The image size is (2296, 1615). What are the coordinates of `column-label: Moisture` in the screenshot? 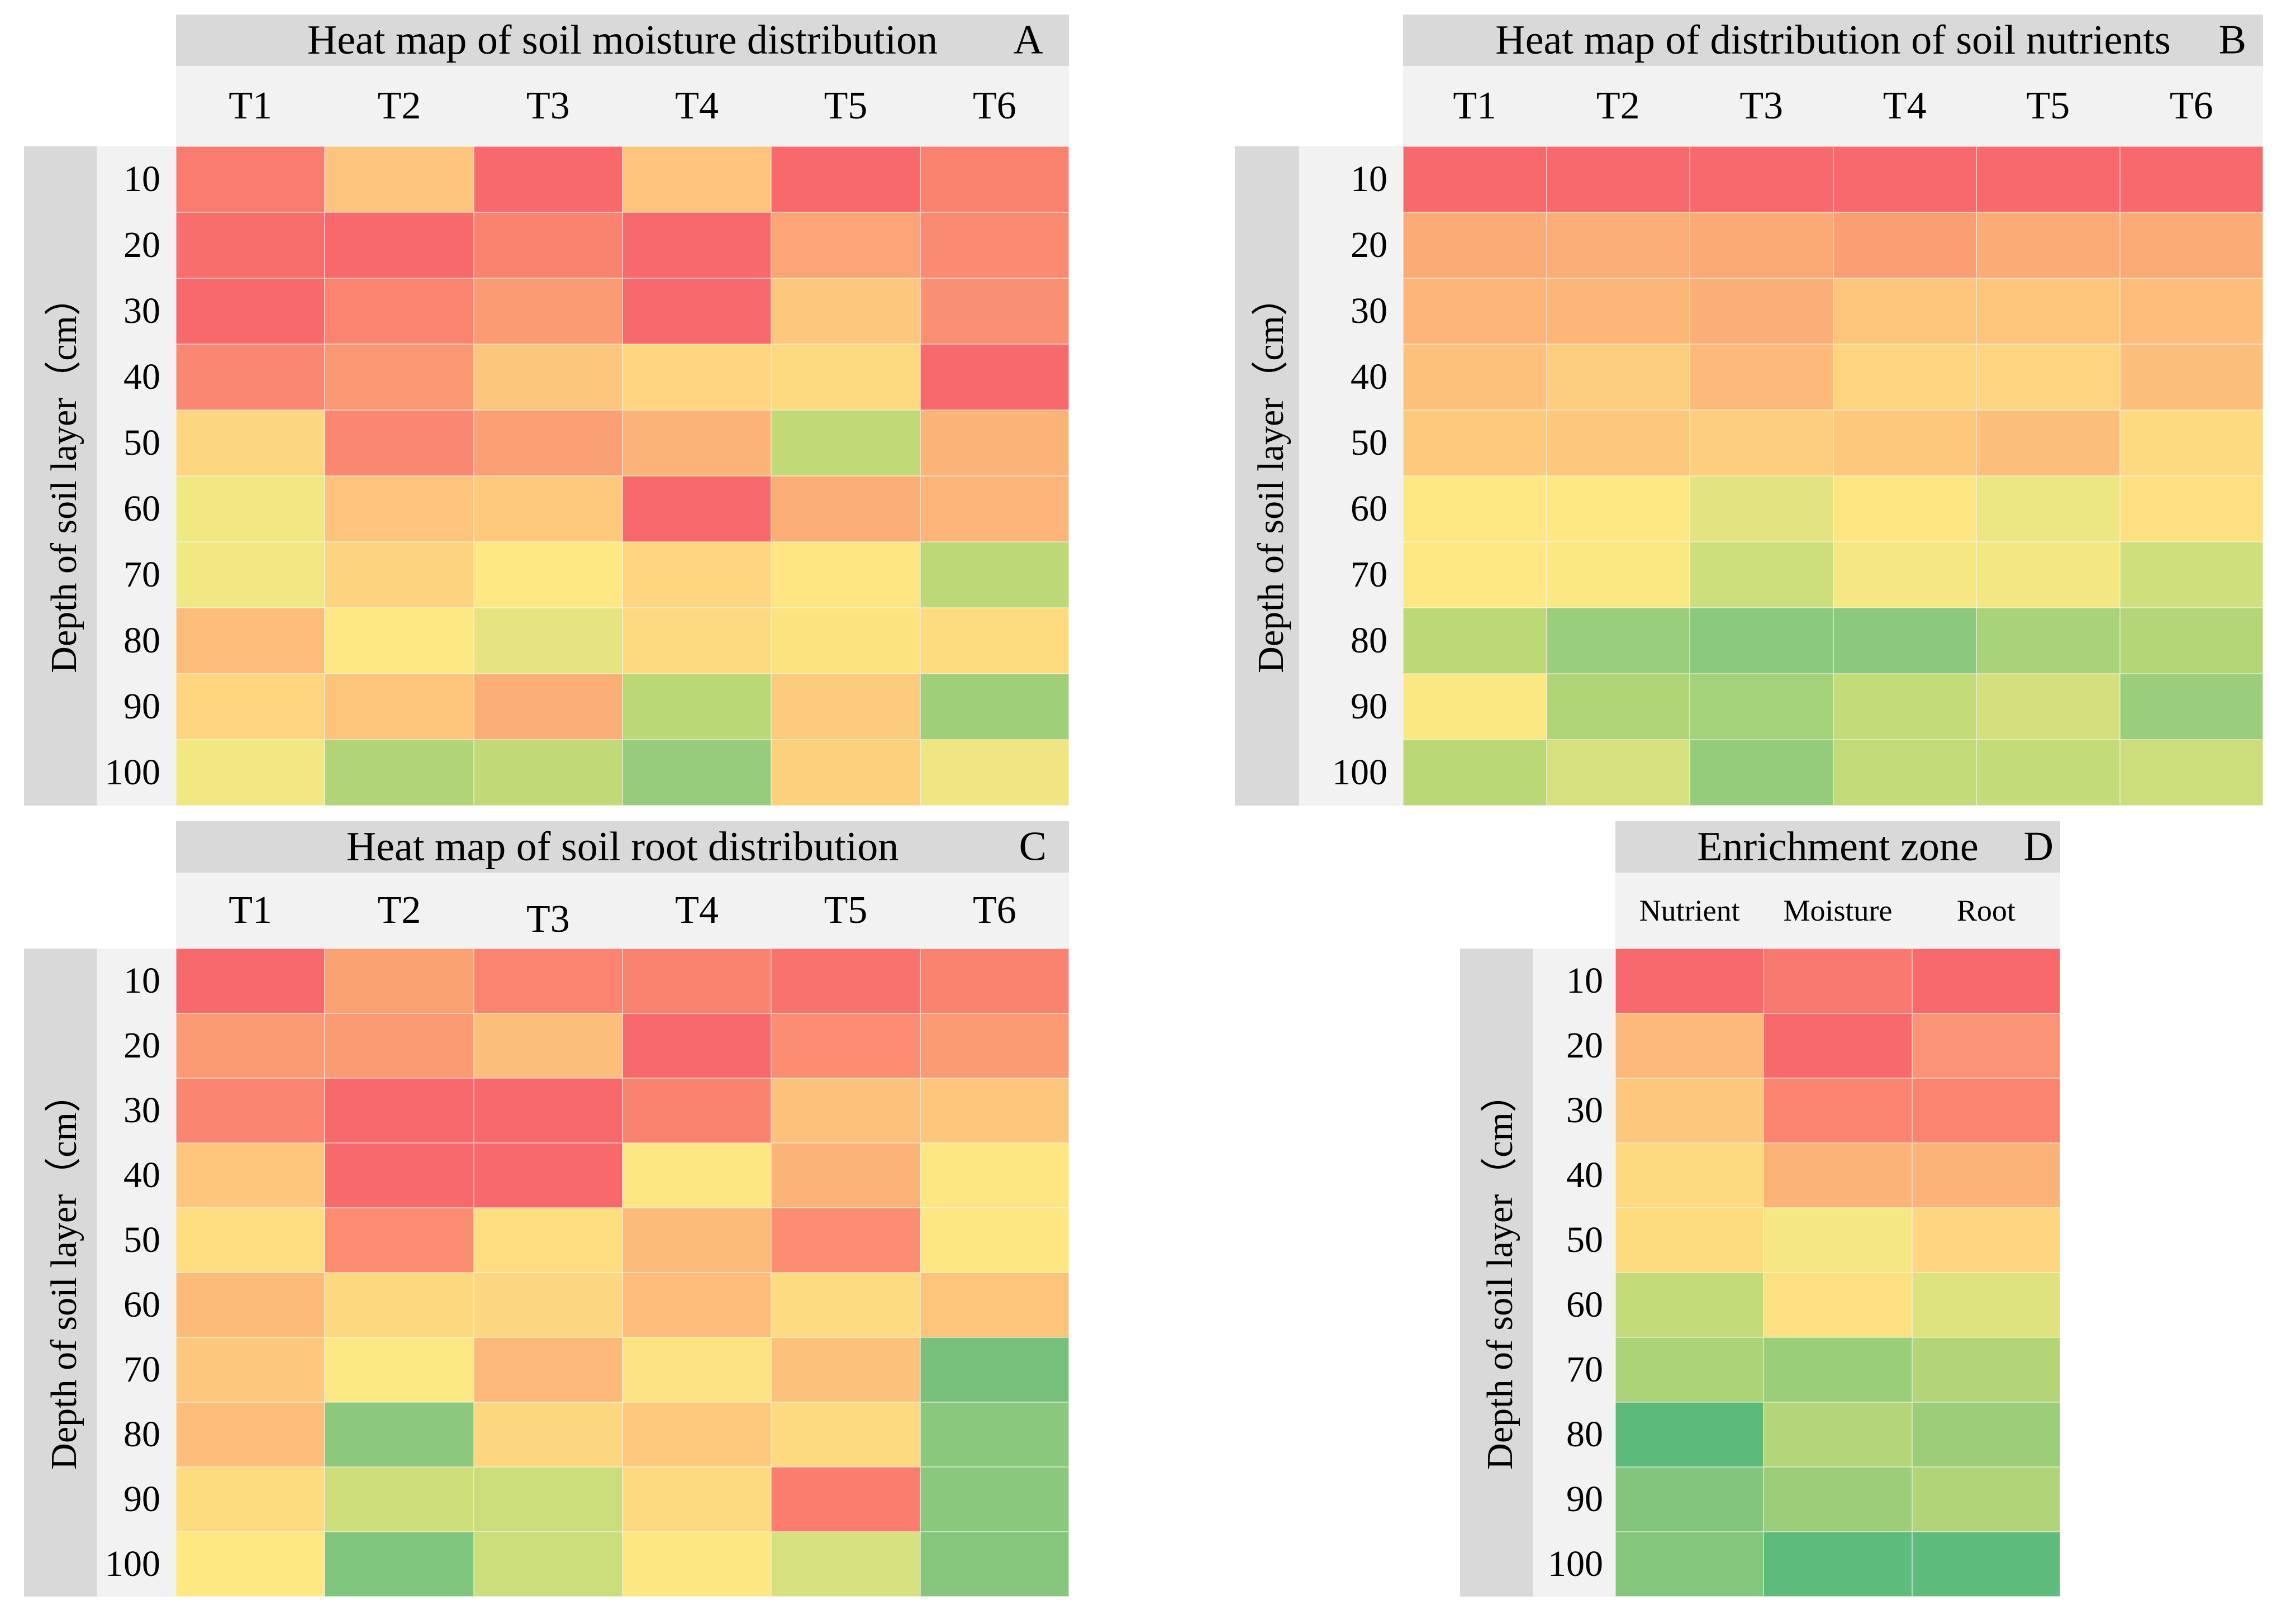 It's located at (1838, 910).